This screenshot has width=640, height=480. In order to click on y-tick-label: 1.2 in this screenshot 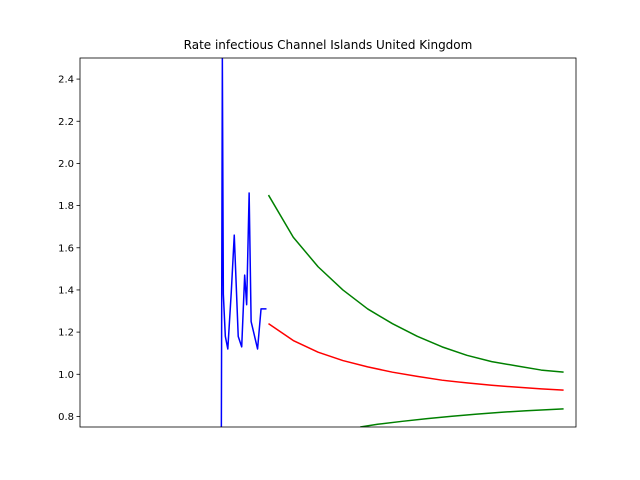, I will do `click(66, 333)`.